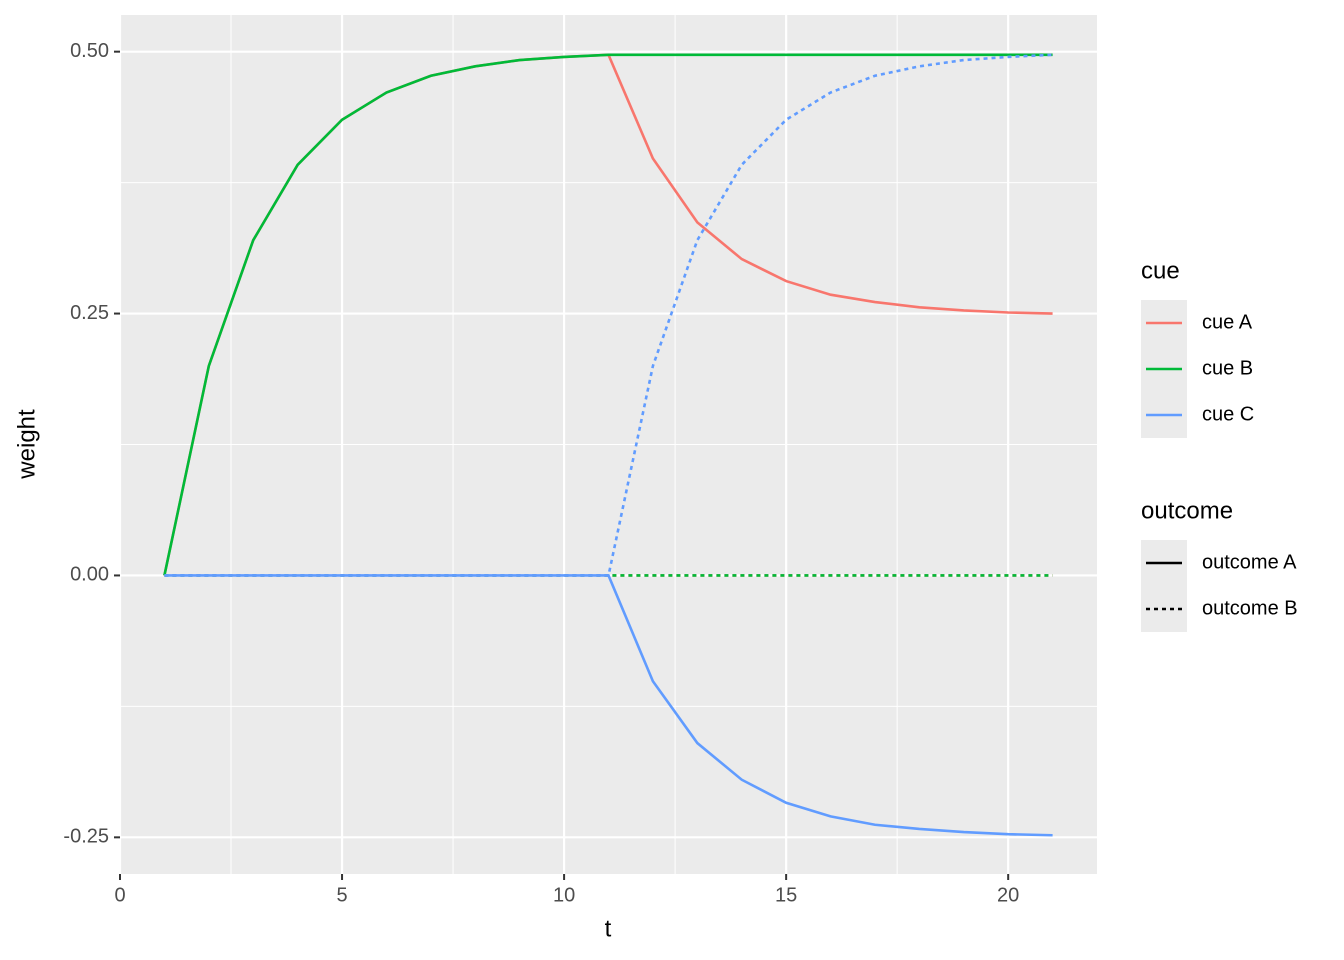 The height and width of the screenshot is (960, 1344). Describe the element at coordinates (1187, 510) in the screenshot. I see `legend-title: outcome` at that location.